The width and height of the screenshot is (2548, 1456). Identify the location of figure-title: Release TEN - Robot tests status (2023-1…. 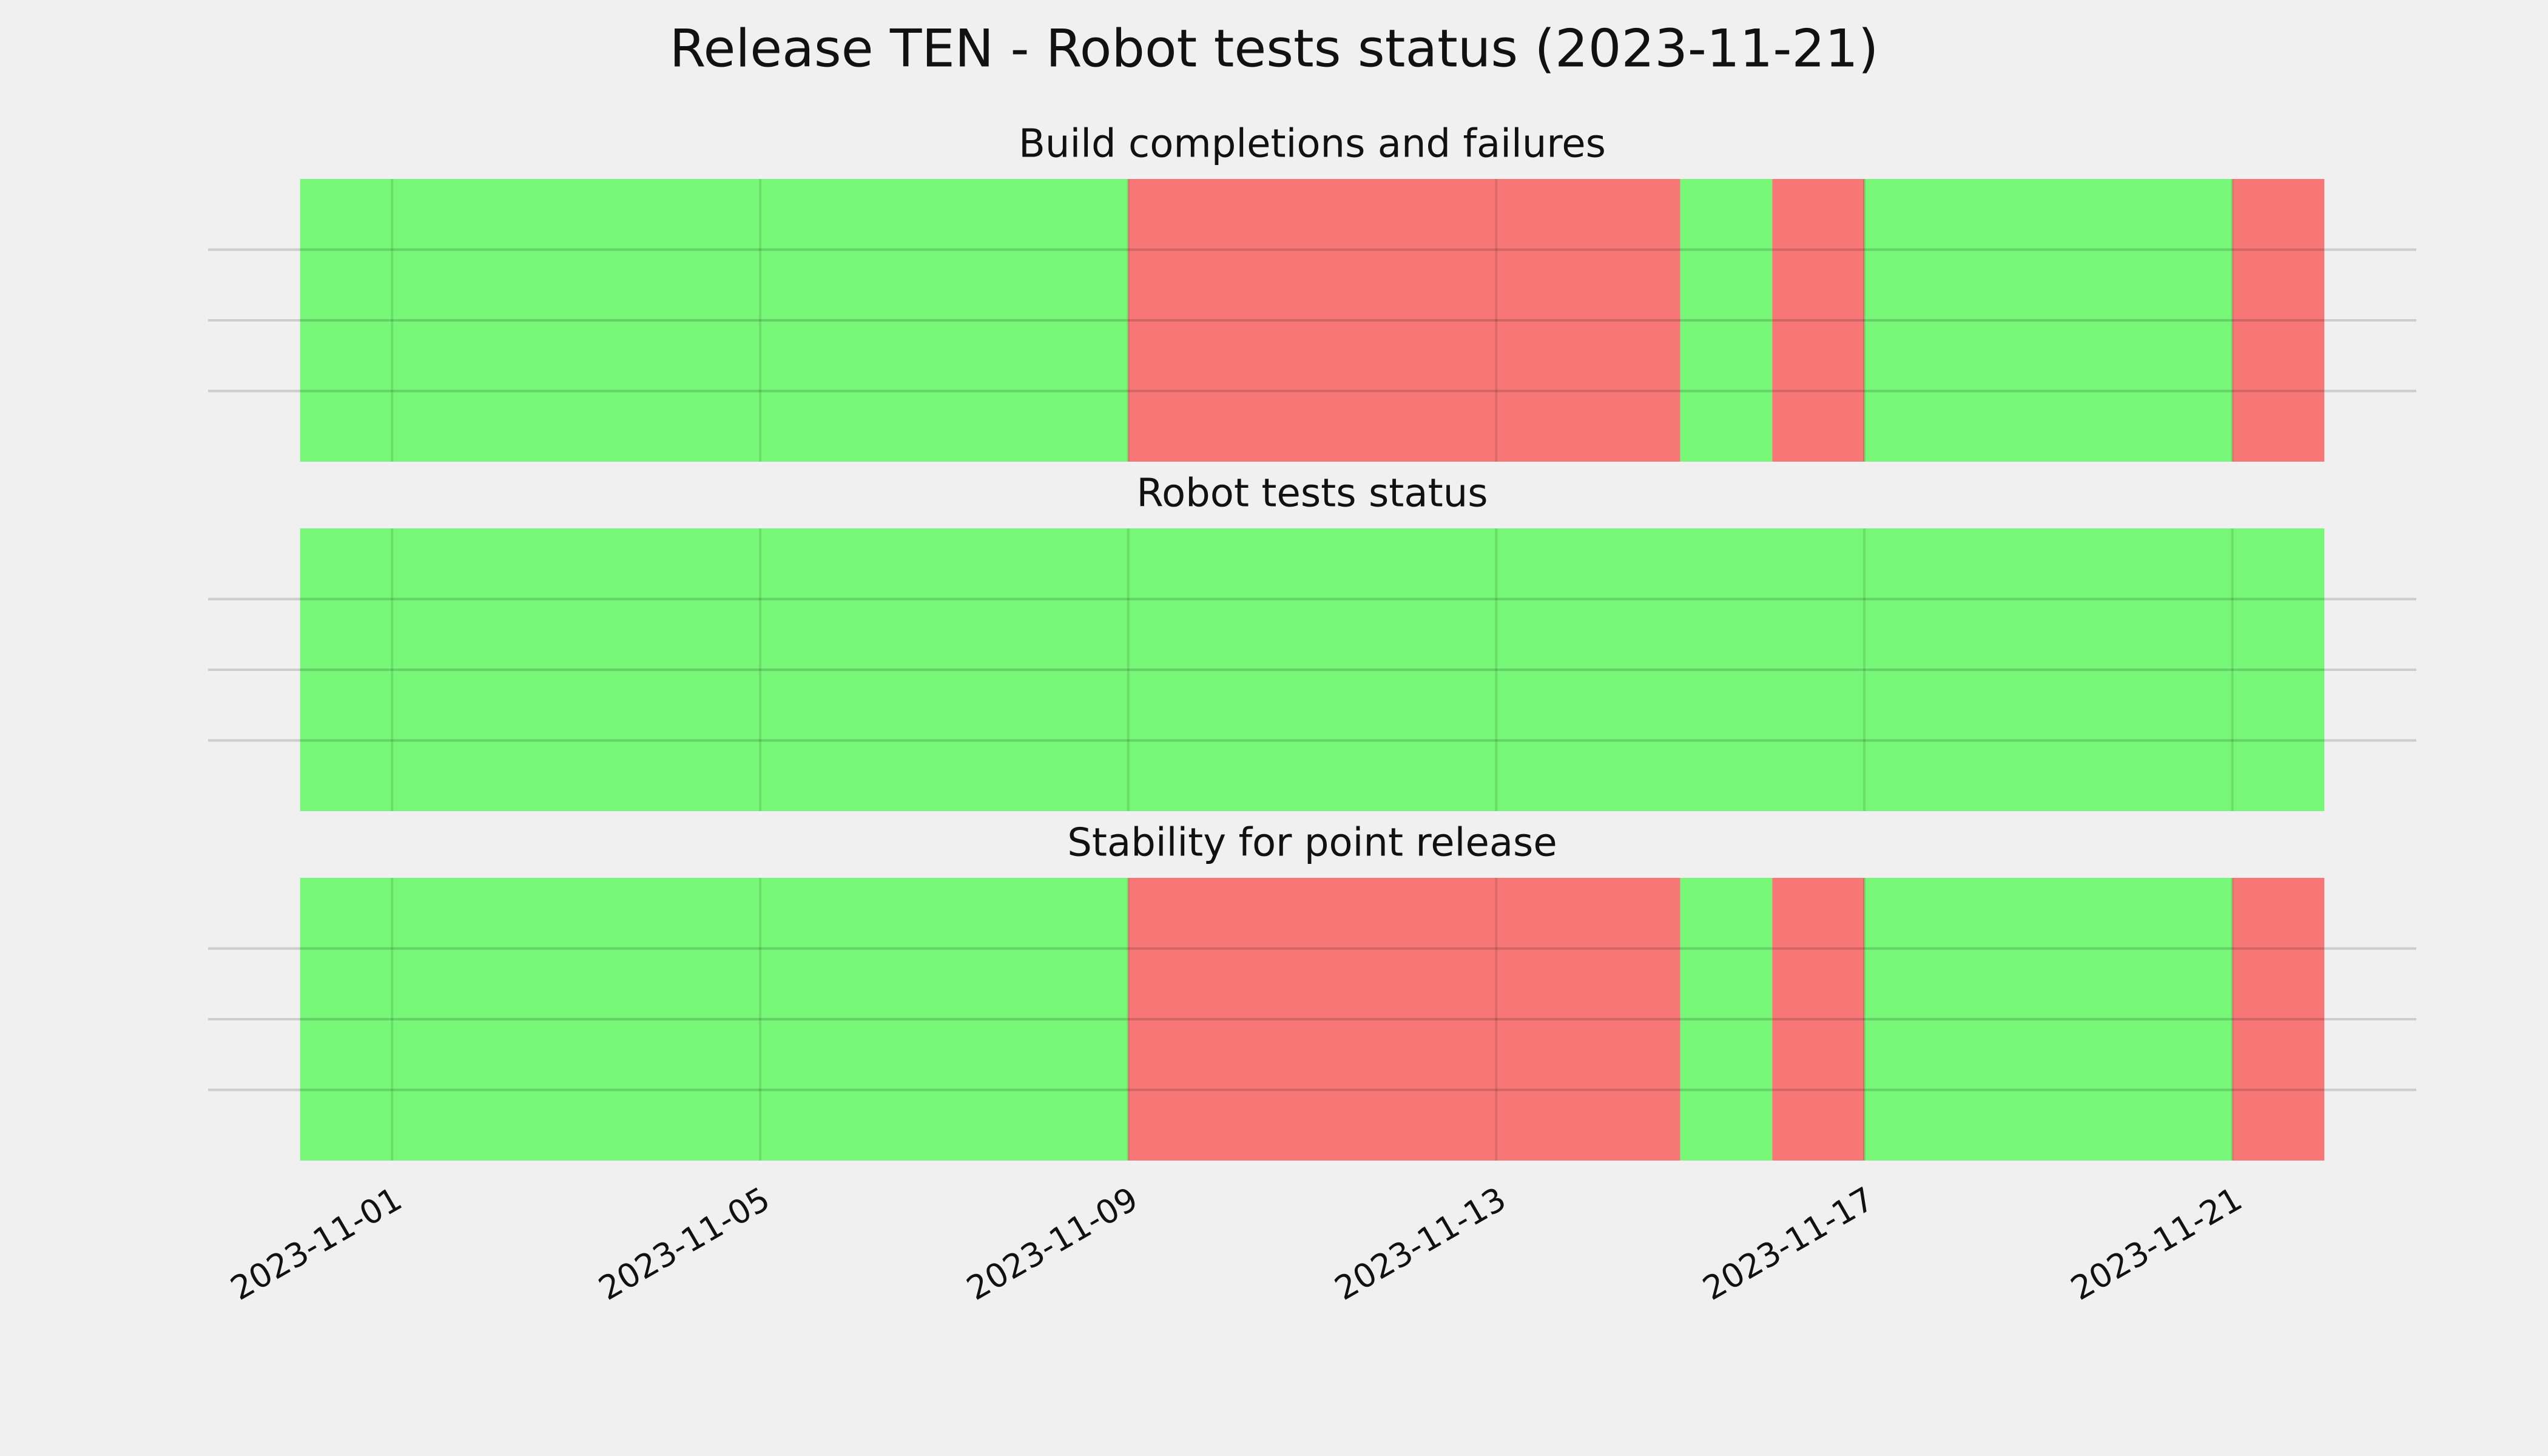
(1274, 48).